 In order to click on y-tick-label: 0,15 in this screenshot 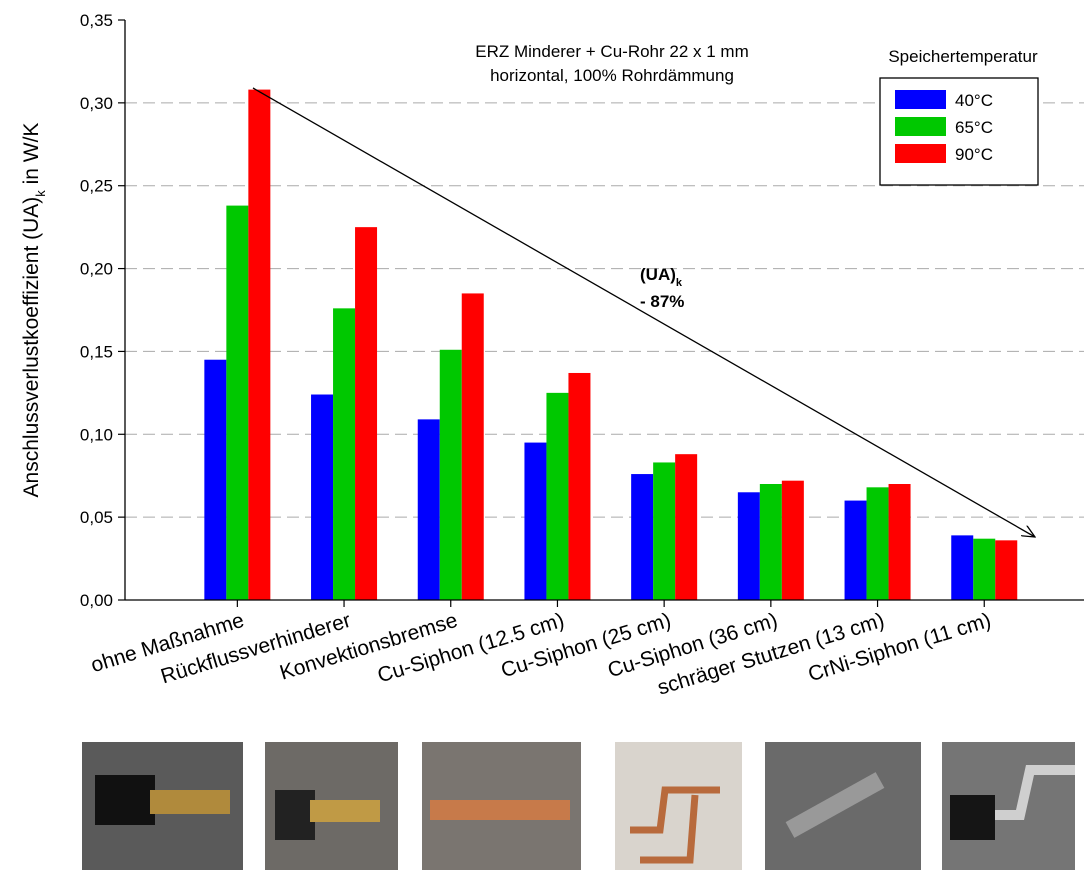, I will do `click(96, 351)`.